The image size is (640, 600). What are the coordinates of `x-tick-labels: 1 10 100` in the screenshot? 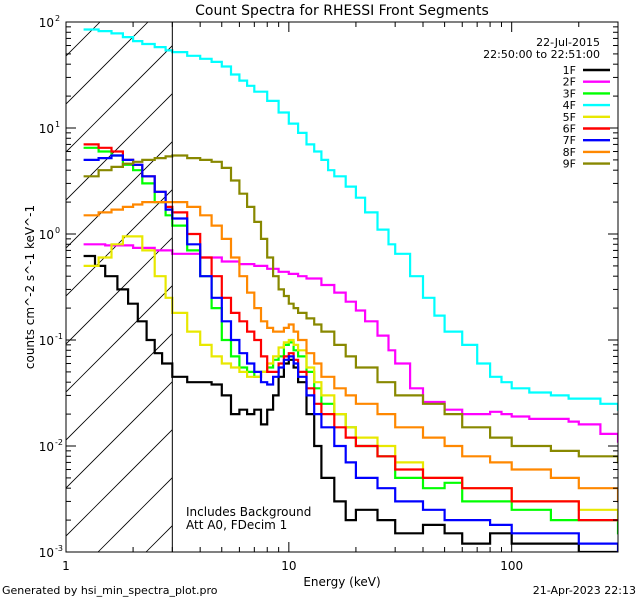 It's located at (292, 566).